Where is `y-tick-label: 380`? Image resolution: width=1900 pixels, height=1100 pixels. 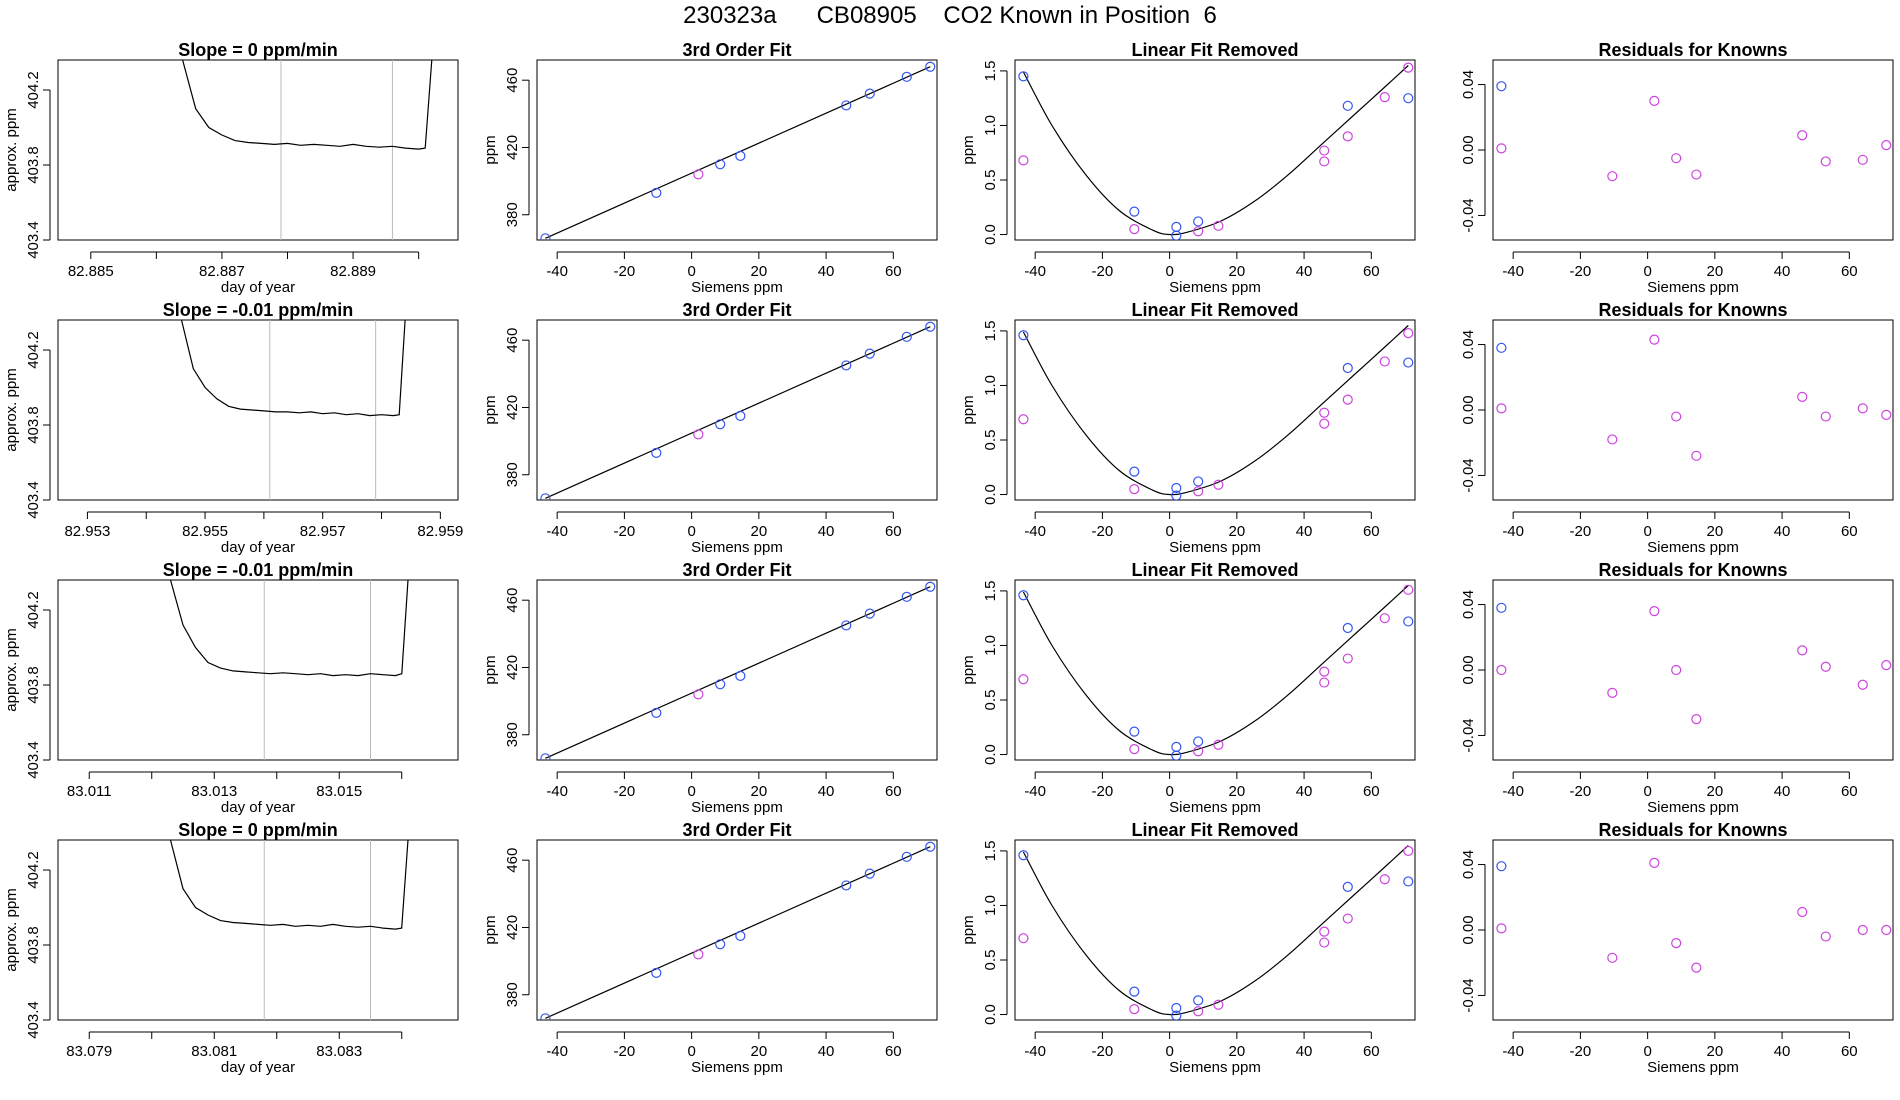
y-tick-label: 380 is located at coordinates (512, 994).